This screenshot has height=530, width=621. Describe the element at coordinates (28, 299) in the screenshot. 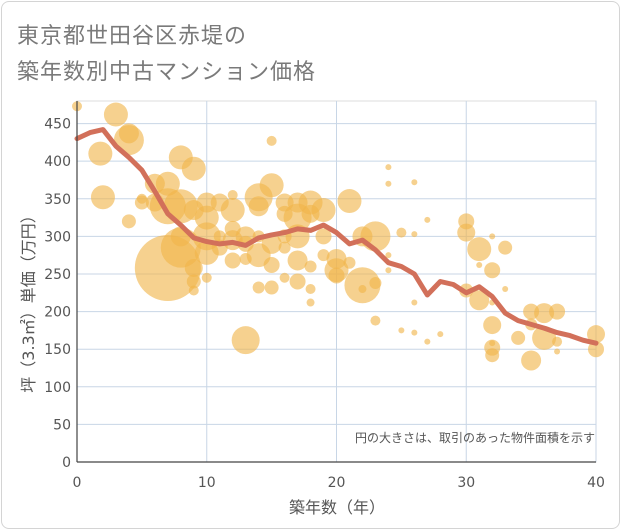

I see `y-axis-label: 坪（3.3㎡）単価（万円）` at that location.